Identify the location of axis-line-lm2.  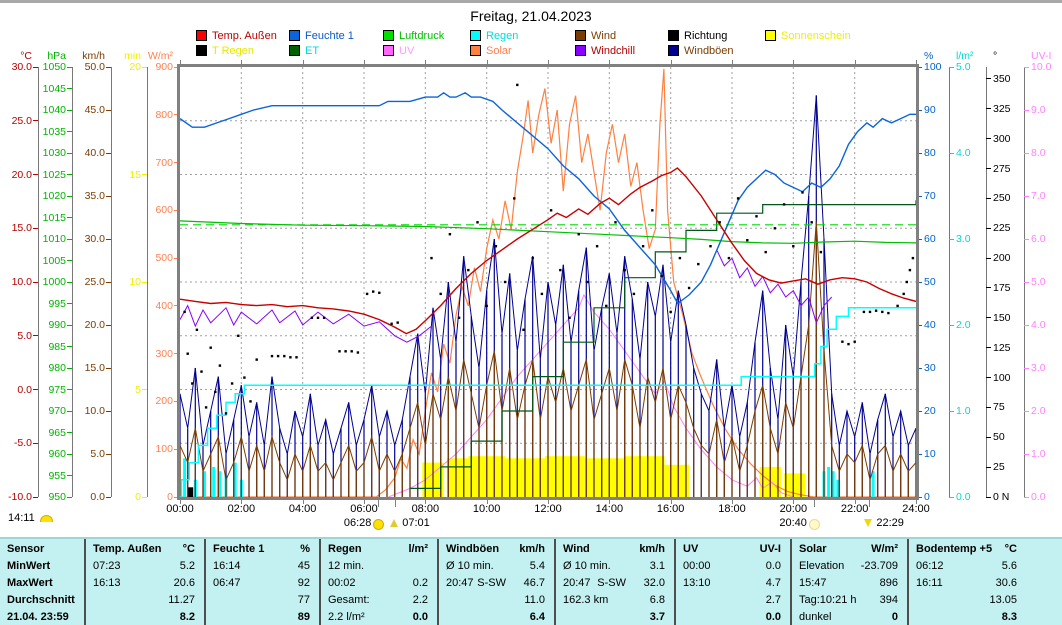
(949, 282).